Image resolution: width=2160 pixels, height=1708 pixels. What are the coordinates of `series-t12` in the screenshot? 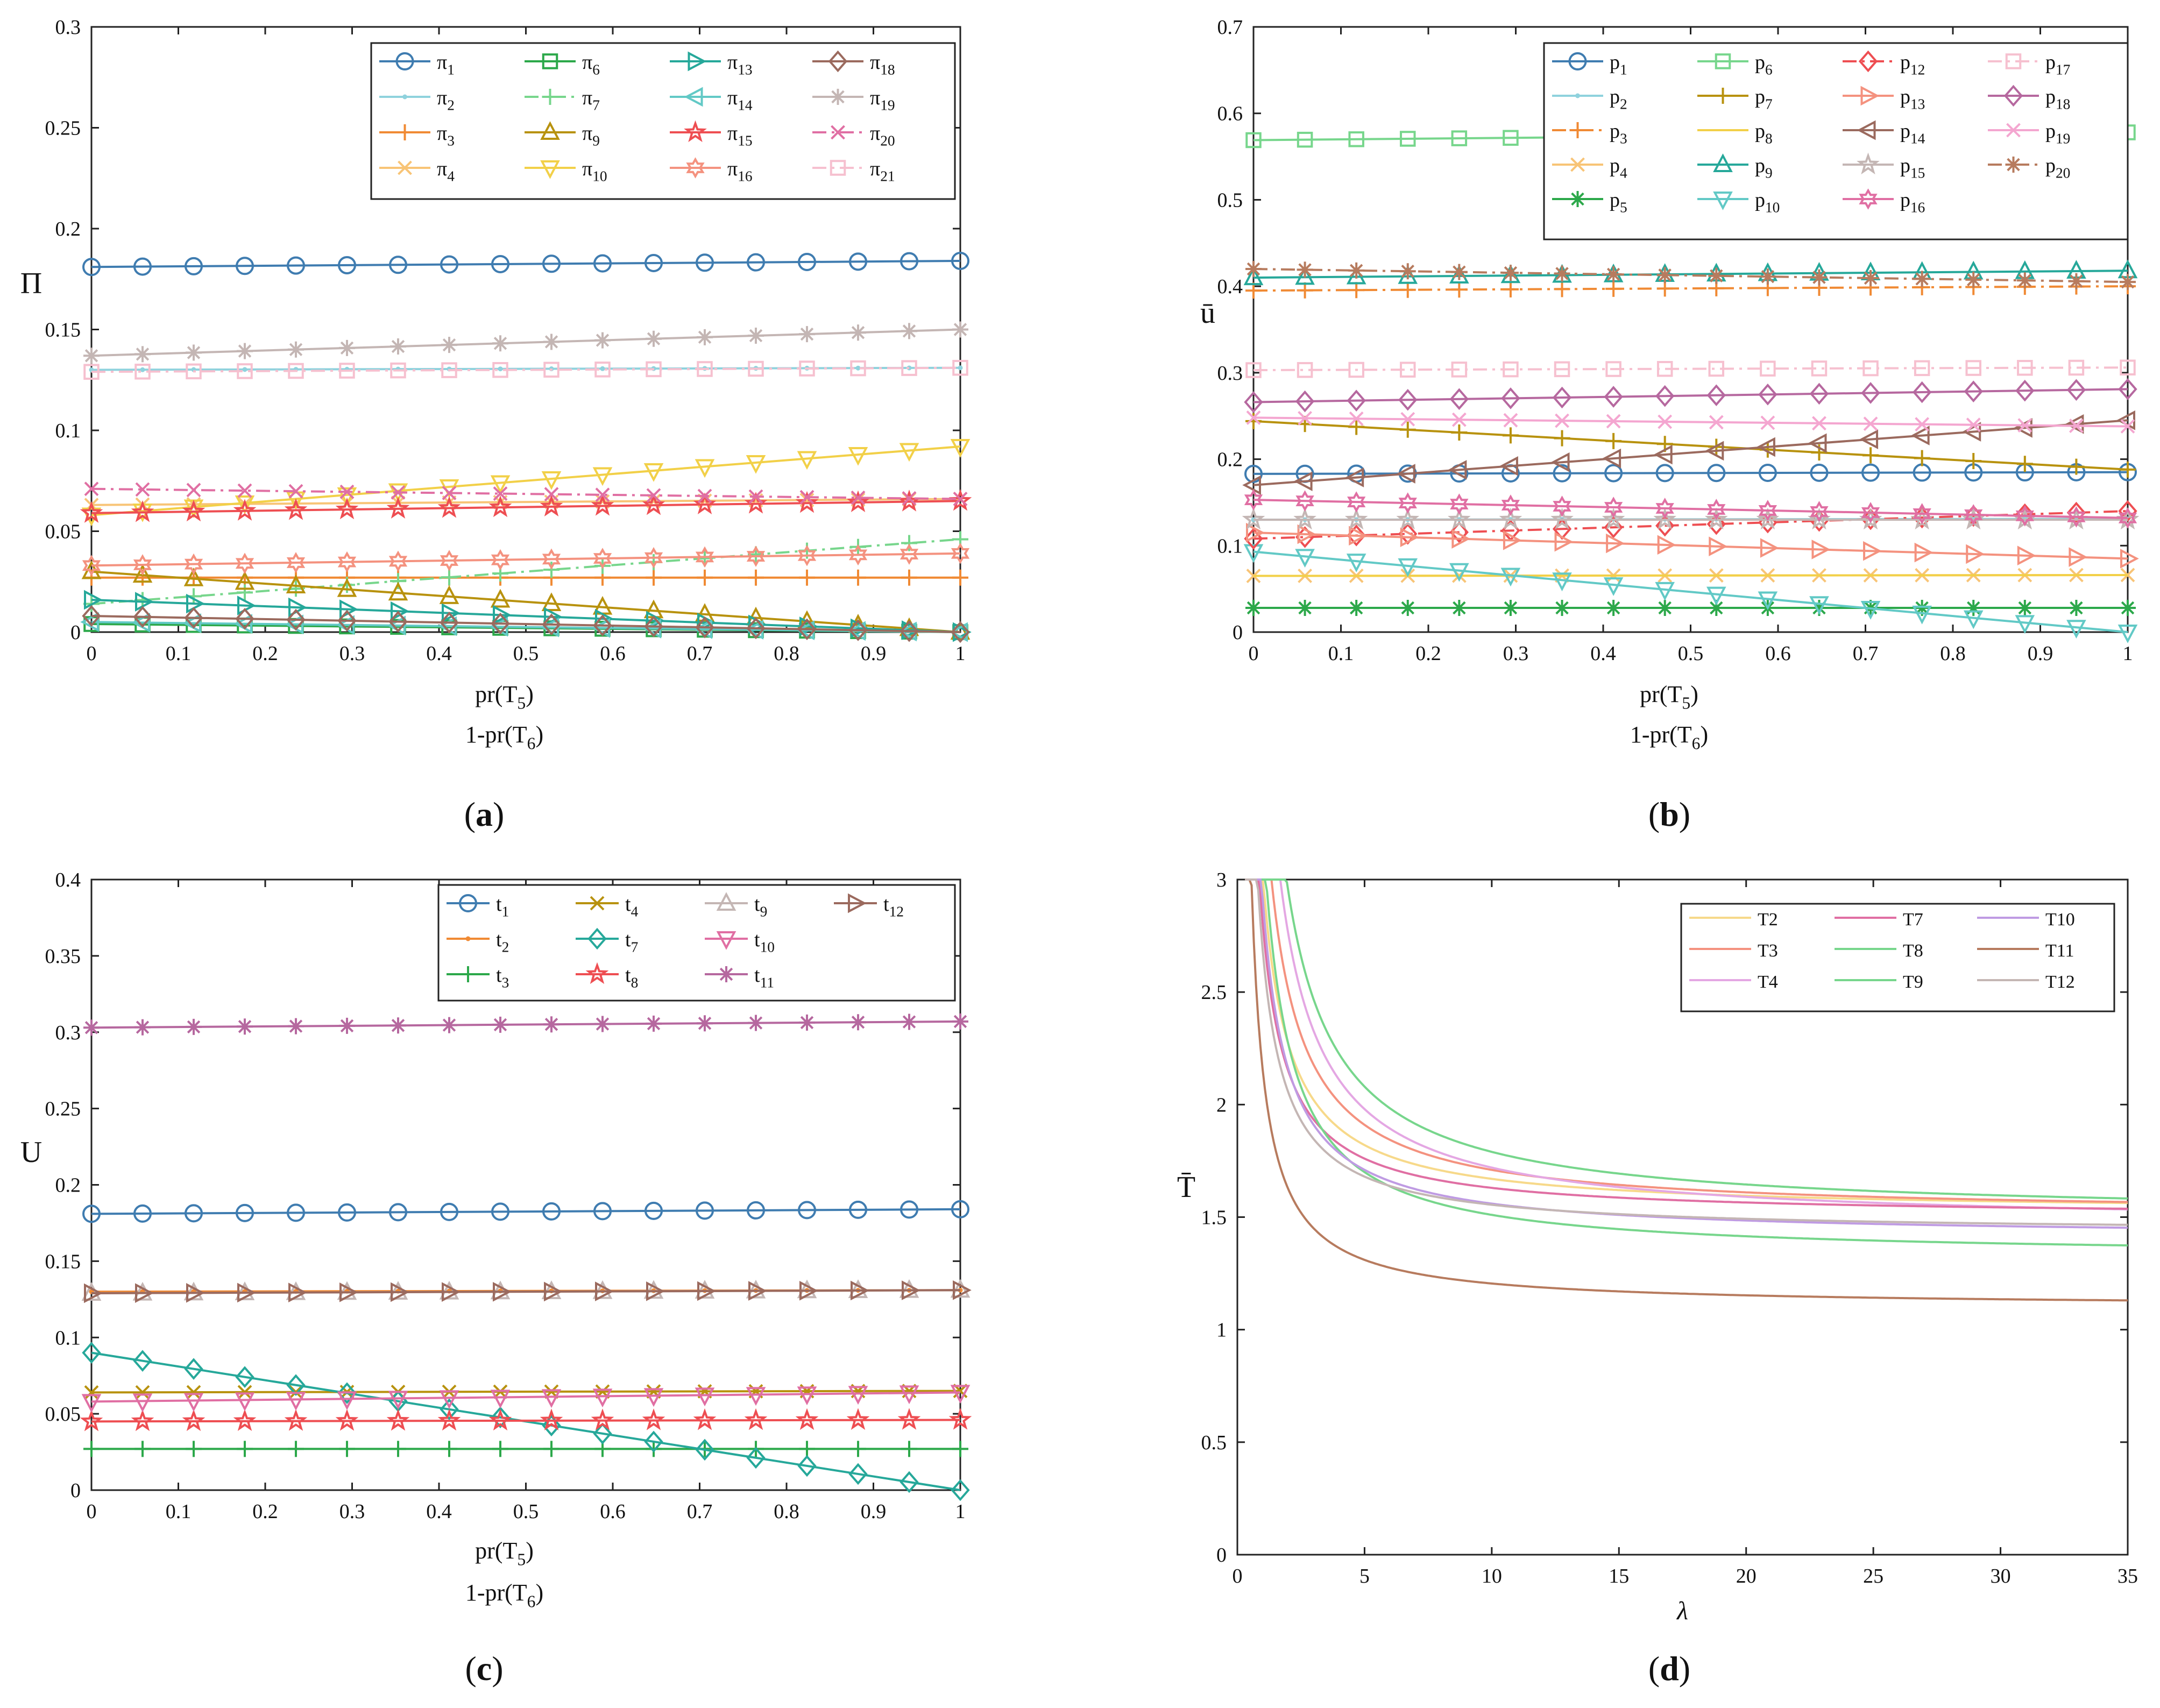 It's located at (528, 1291).